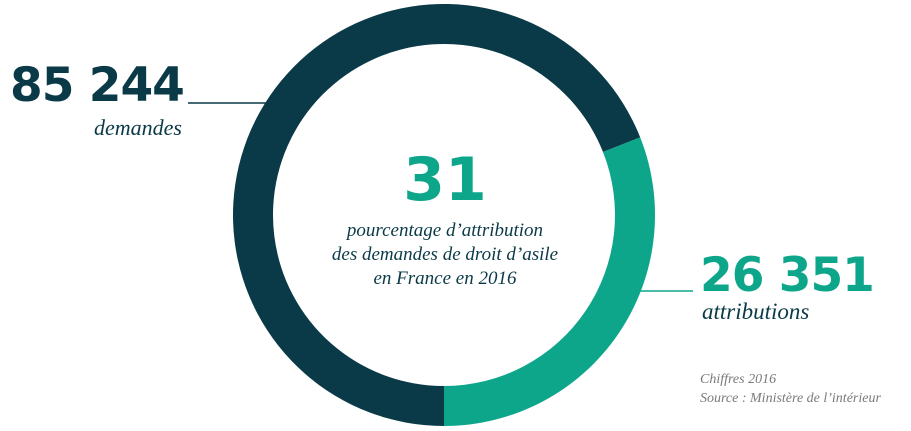 Image resolution: width=911 pixels, height=431 pixels. I want to click on center-caption-line: pourcentage d’attribution, so click(445, 230).